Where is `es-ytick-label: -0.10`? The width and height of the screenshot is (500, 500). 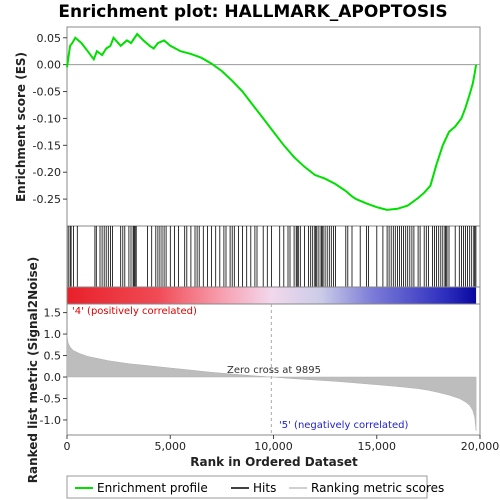 es-ytick-label: -0.10 is located at coordinates (47, 118).